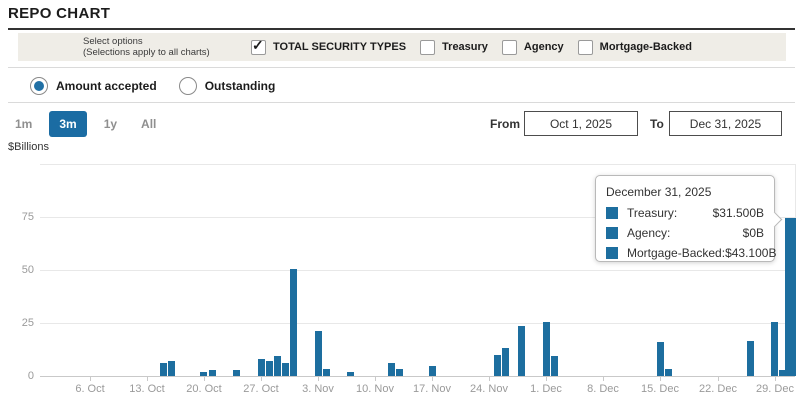 The width and height of the screenshot is (800, 408). Describe the element at coordinates (612, 213) in the screenshot. I see `treasury-swatch-icon` at that location.